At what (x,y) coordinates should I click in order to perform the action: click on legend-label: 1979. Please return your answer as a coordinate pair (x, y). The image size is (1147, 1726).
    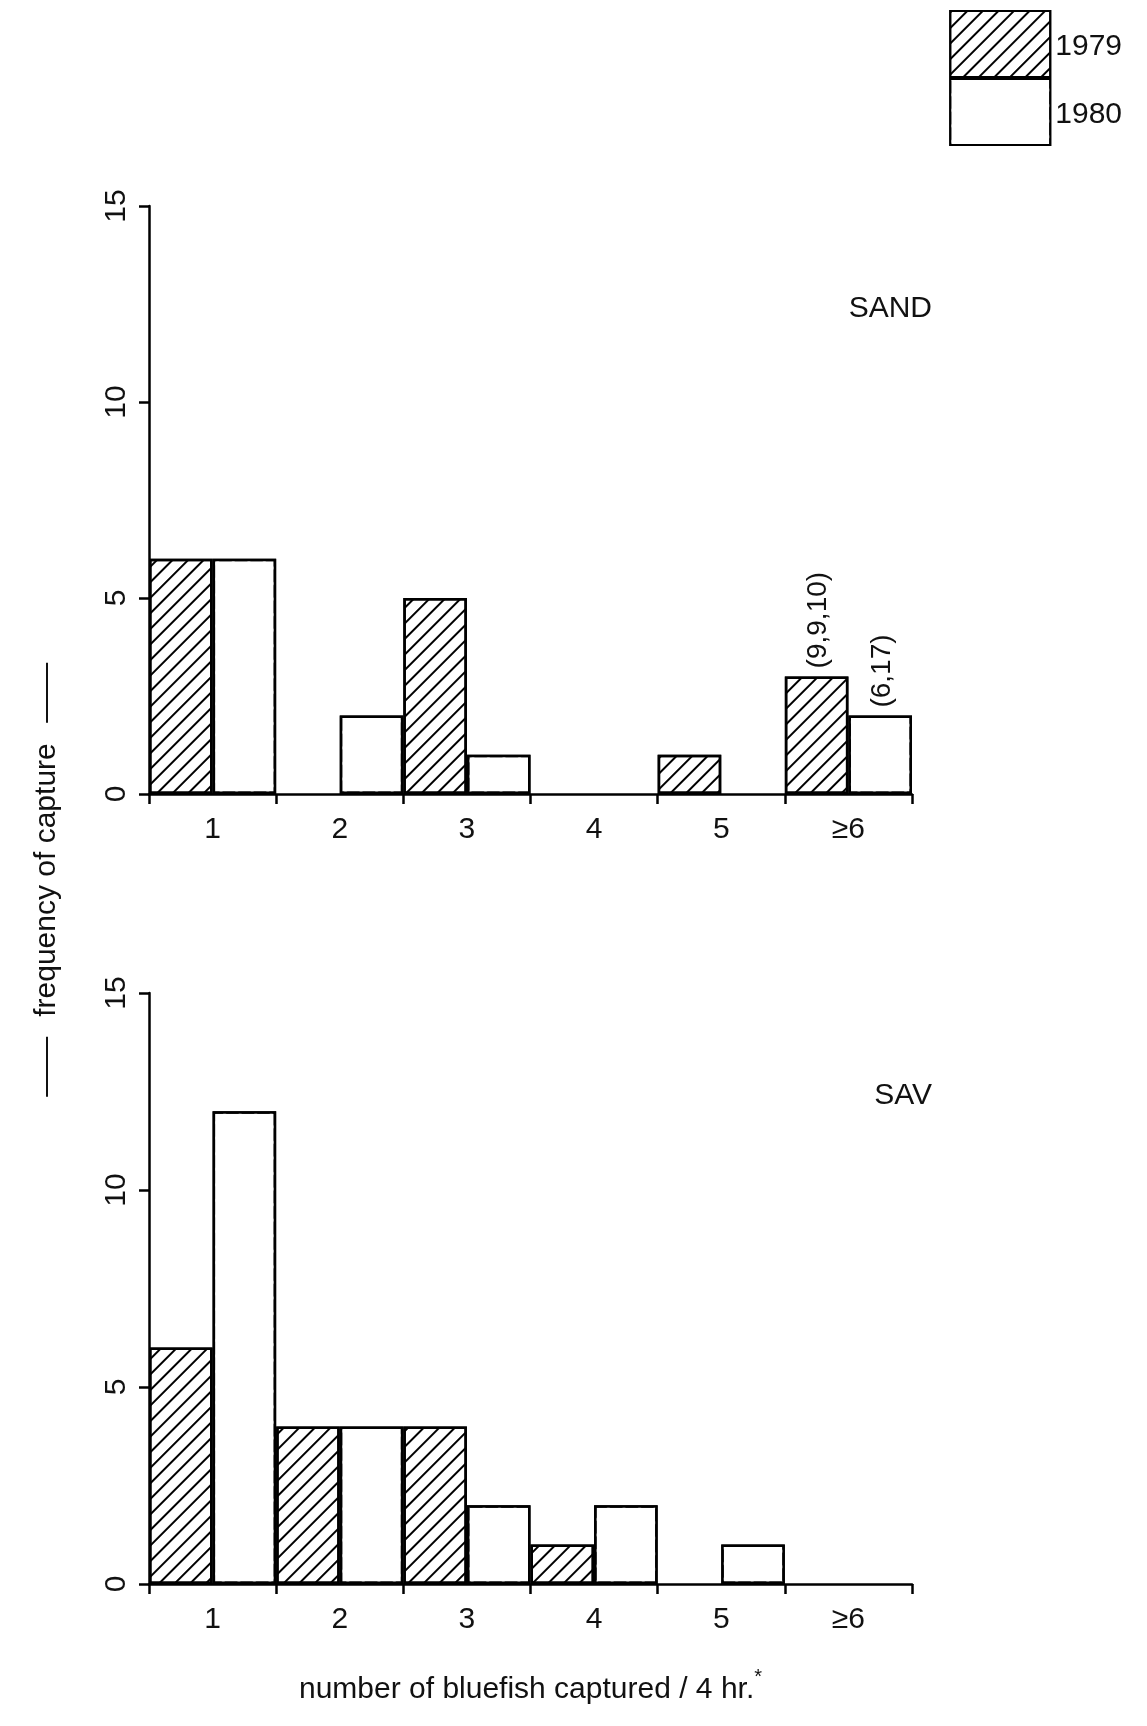
    Looking at the image, I should click on (1089, 44).